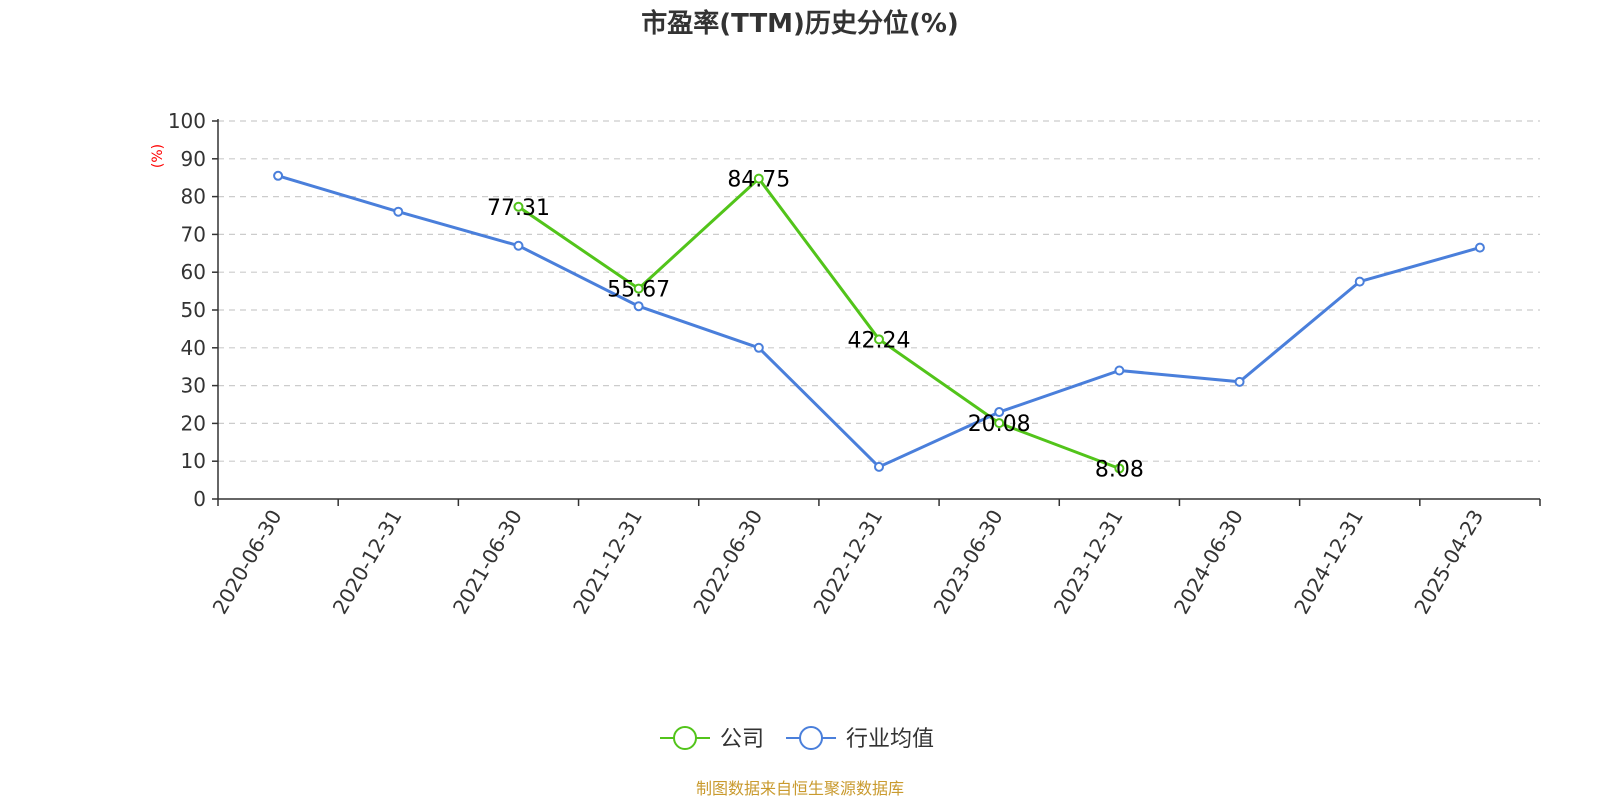 The height and width of the screenshot is (800, 1600). Describe the element at coordinates (712, 739) in the screenshot. I see `legend-item-0: 公司` at that location.